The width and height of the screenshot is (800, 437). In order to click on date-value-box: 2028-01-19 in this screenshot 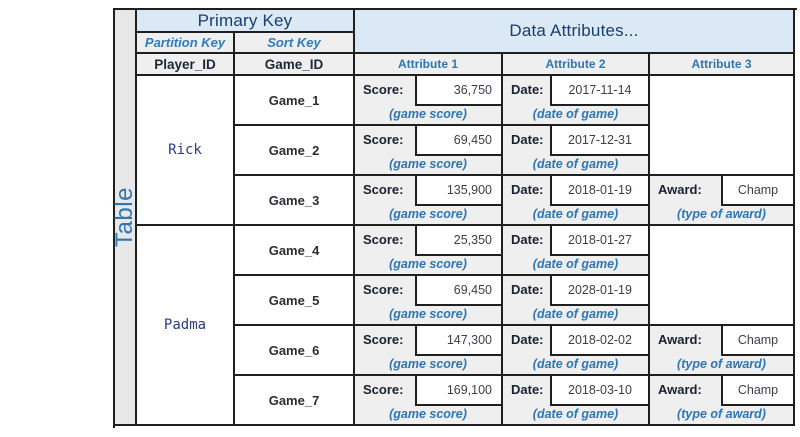, I will do `click(599, 291)`.